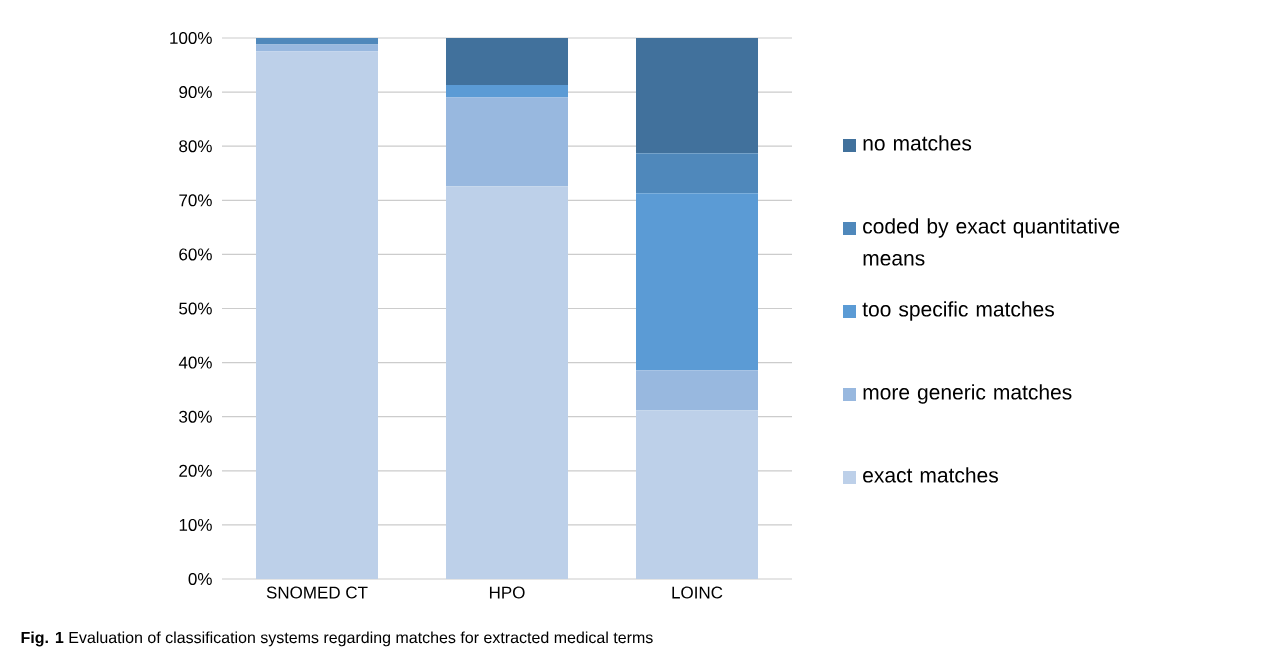 The height and width of the screenshot is (657, 1285). What do you see at coordinates (991, 242) in the screenshot?
I see `legend-label: coded by exact quantitative means` at bounding box center [991, 242].